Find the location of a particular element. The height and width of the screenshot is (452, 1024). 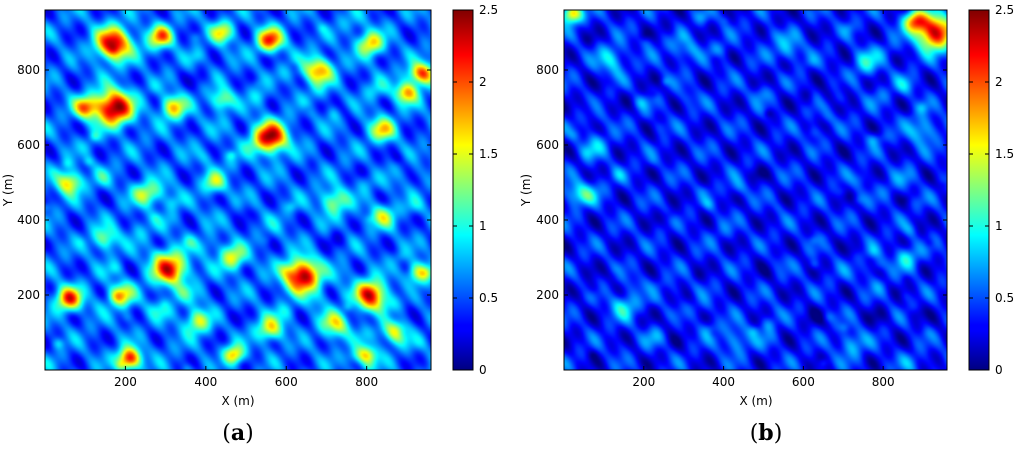

x-axis-label-b: X (m) is located at coordinates (755, 401).